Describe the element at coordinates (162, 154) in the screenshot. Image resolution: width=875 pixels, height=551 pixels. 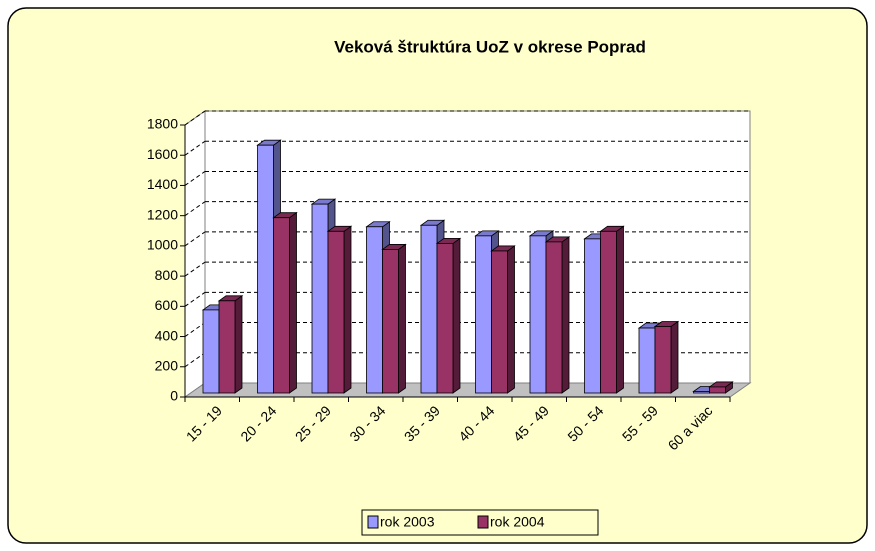
I see `y-tick-label: 1600` at that location.